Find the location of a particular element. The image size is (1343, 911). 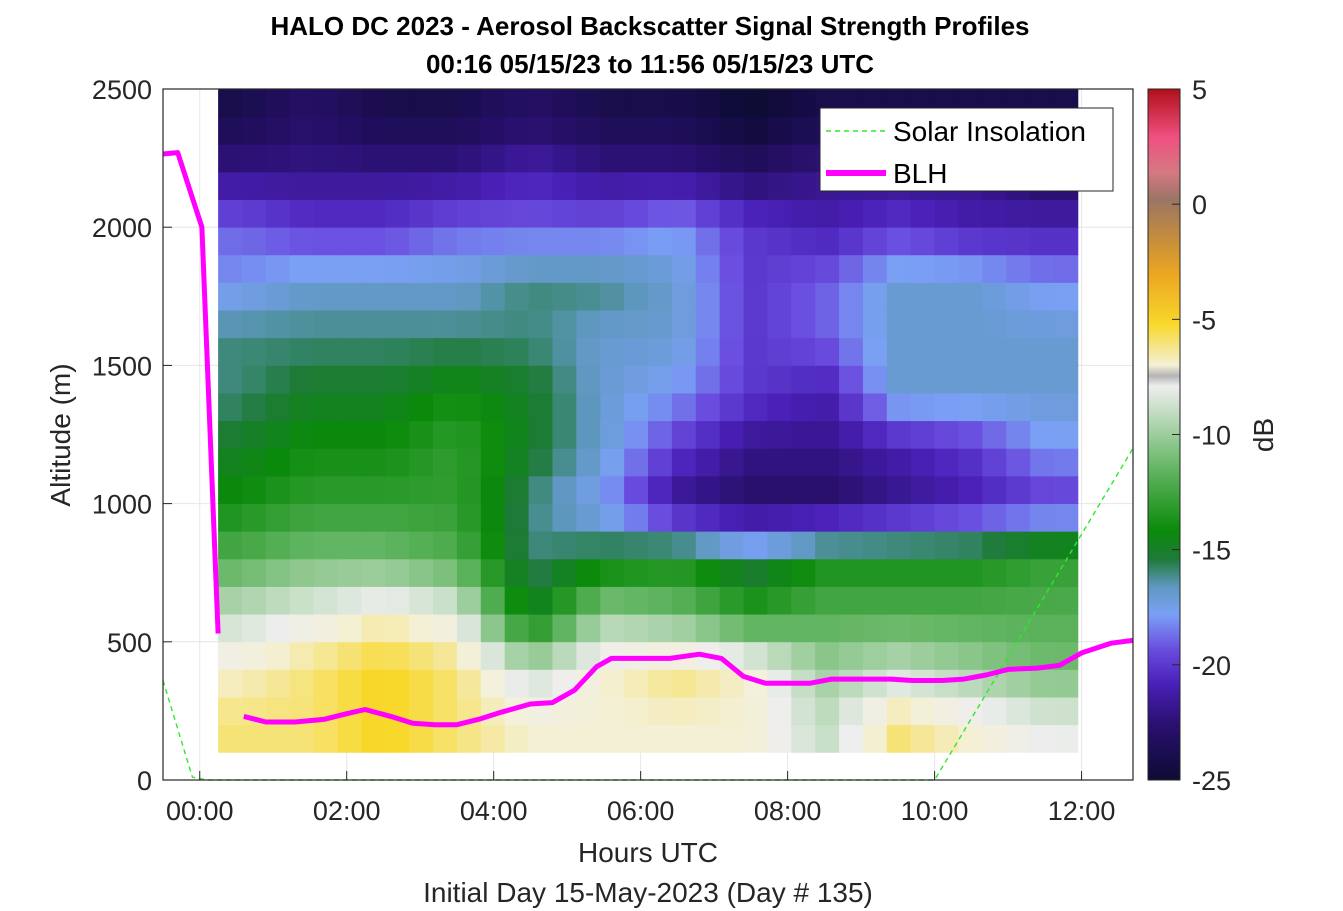

x-tick-label: 08:00 is located at coordinates (788, 811).